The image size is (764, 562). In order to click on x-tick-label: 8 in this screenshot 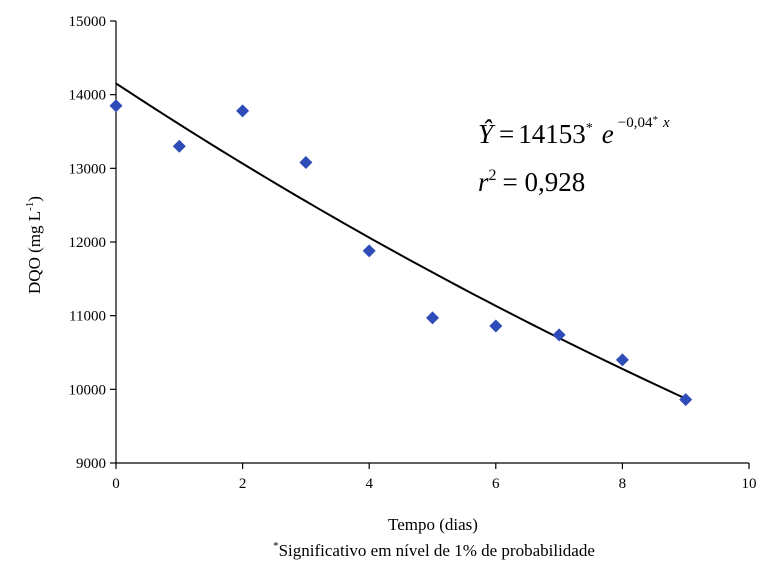, I will do `click(623, 484)`.